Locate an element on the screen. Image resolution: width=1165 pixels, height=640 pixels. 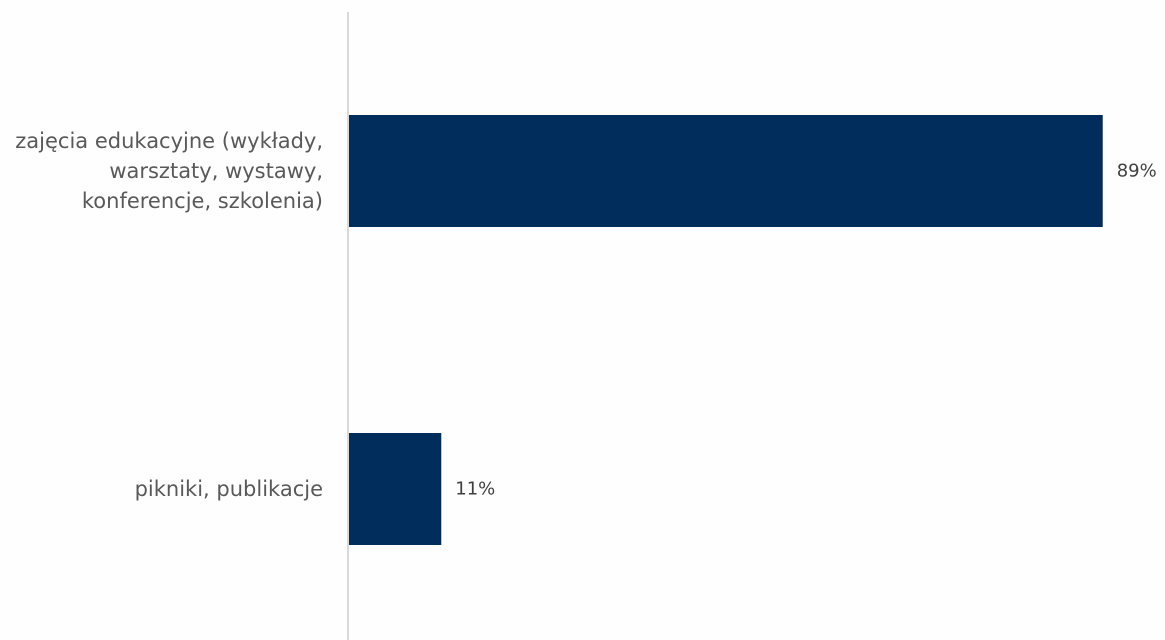
category-label-1: pikniki, publikacje is located at coordinates (229, 489).